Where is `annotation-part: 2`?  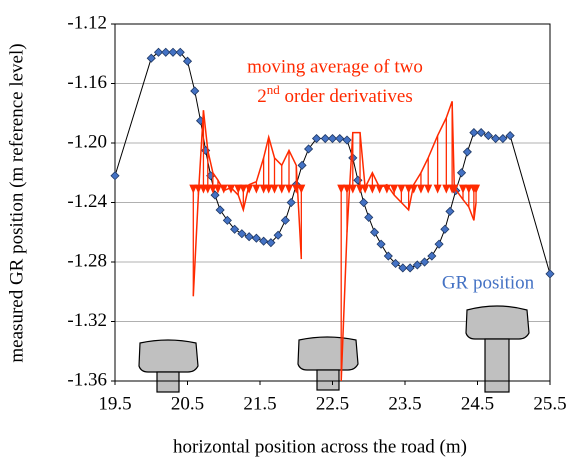 annotation-part: 2 is located at coordinates (262, 96).